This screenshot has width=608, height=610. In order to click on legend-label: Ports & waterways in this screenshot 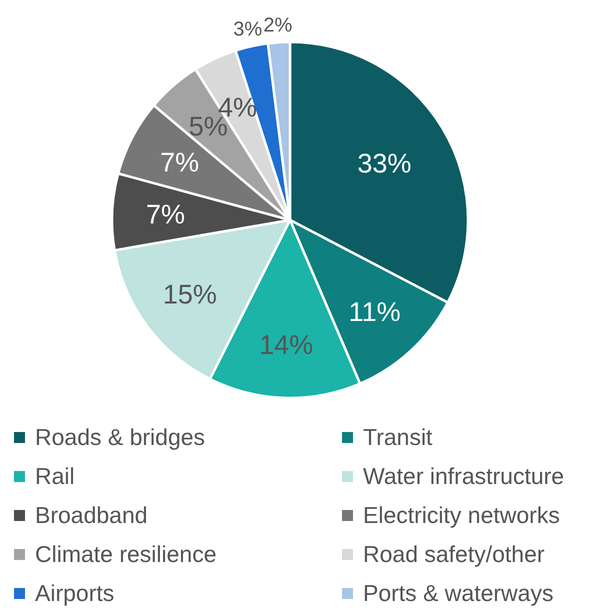, I will do `click(458, 593)`.